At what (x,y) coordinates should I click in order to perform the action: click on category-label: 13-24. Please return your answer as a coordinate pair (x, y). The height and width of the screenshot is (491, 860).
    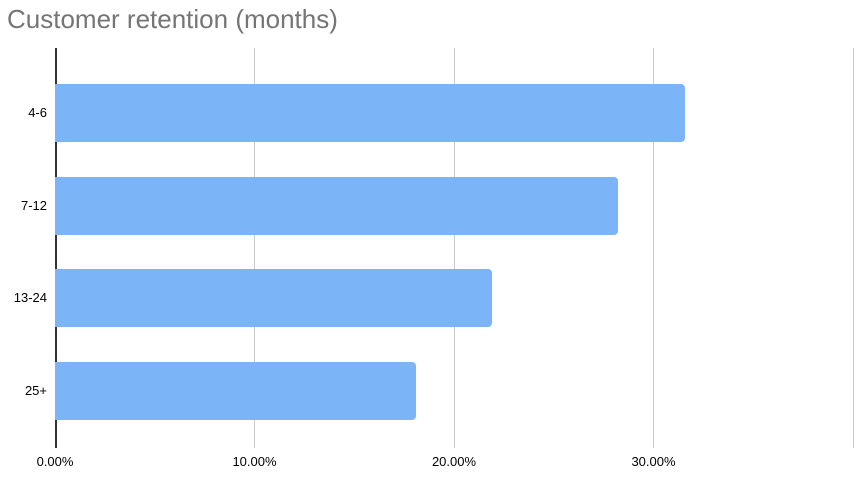
    Looking at the image, I should click on (30, 297).